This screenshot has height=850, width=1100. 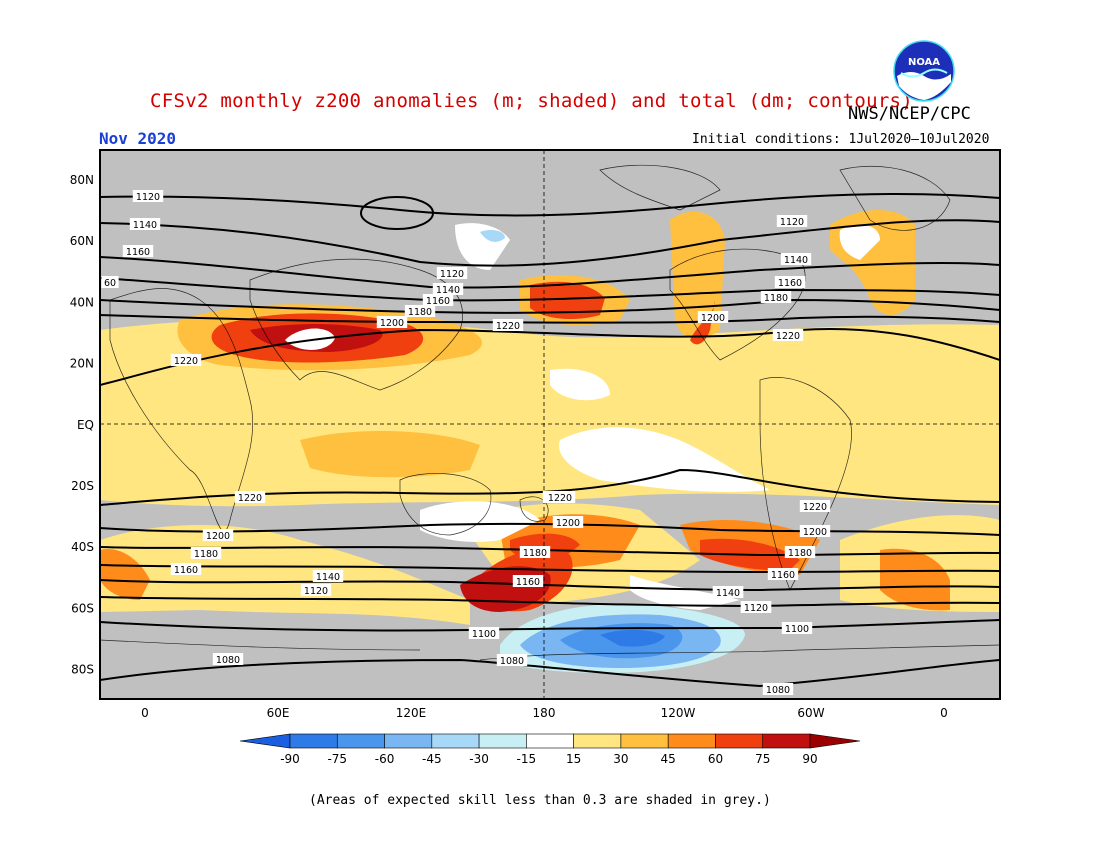 What do you see at coordinates (337, 759) in the screenshot?
I see `colorbar-label: -75` at bounding box center [337, 759].